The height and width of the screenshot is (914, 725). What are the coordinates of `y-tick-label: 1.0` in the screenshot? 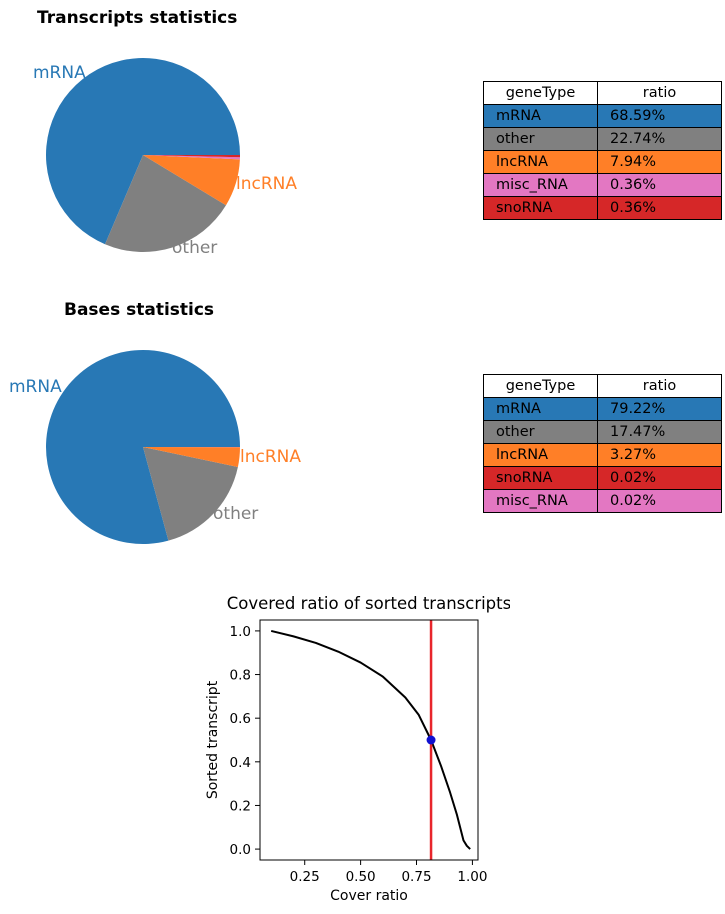 It's located at (240, 632).